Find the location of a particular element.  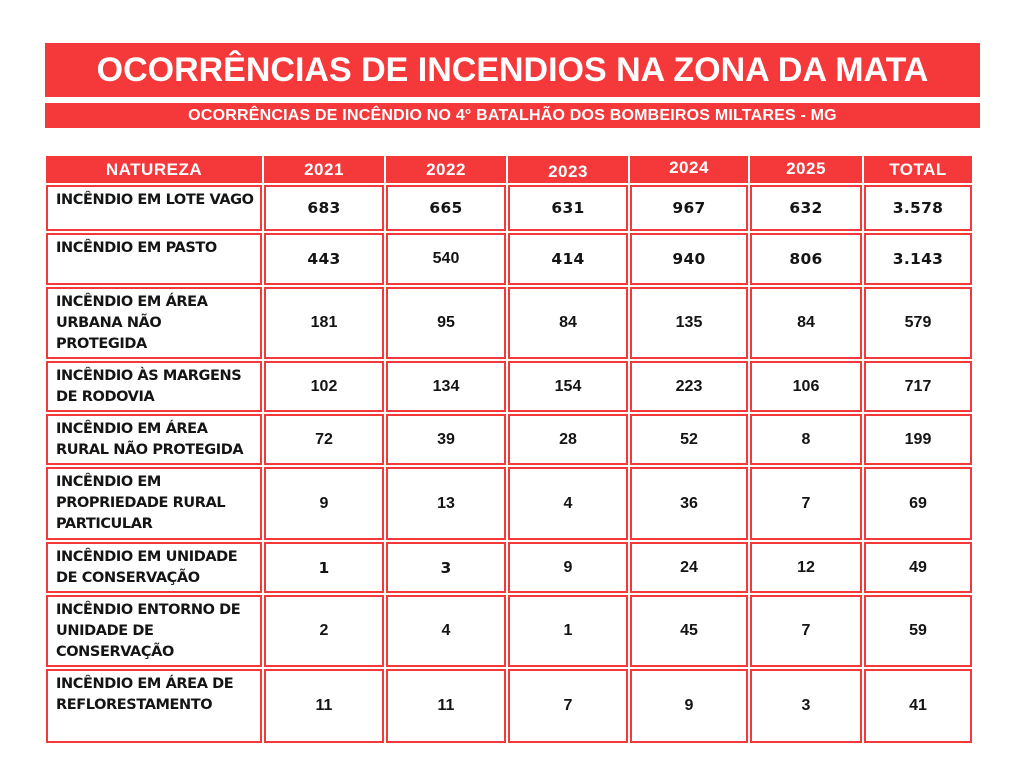

table-header-row: NATUREZA 2021 2022 2023 2024 2025 TOTAL is located at coordinates (509, 169).